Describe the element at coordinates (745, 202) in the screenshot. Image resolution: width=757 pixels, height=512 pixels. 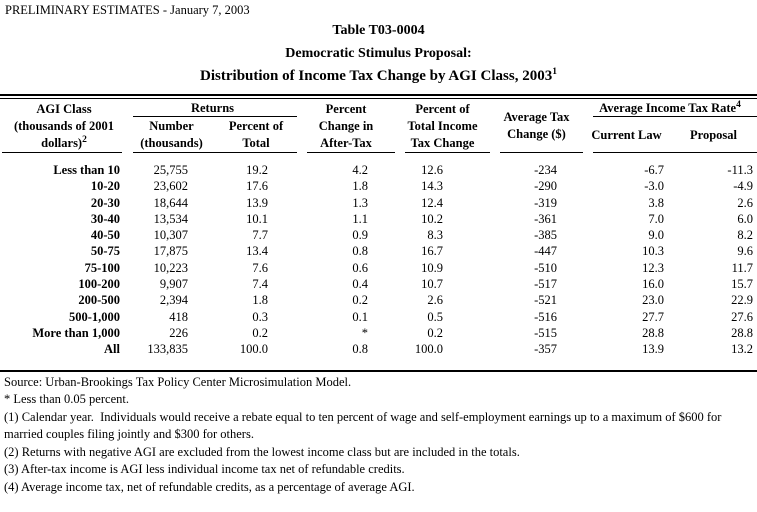
I see `proposal-rate-cell: 2.6` at that location.